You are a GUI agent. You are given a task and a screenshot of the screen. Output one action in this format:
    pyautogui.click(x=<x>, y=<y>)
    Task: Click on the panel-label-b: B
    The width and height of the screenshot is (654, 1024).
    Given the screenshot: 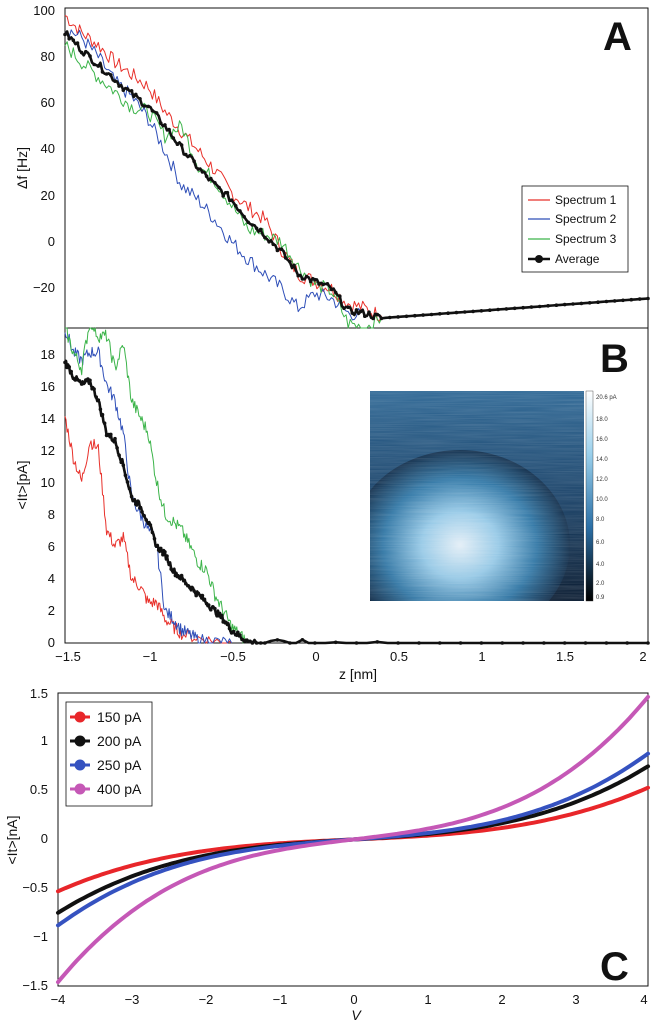 What is the action you would take?
    pyautogui.click(x=614, y=359)
    